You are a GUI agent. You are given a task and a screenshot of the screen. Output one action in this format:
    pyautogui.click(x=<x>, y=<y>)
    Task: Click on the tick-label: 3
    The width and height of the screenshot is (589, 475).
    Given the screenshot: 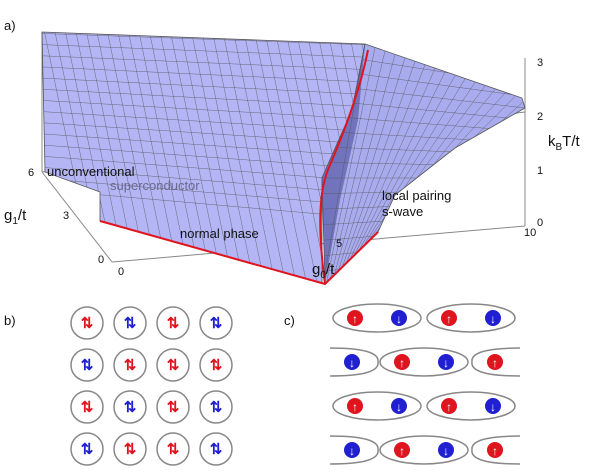 What is the action you would take?
    pyautogui.click(x=66, y=216)
    